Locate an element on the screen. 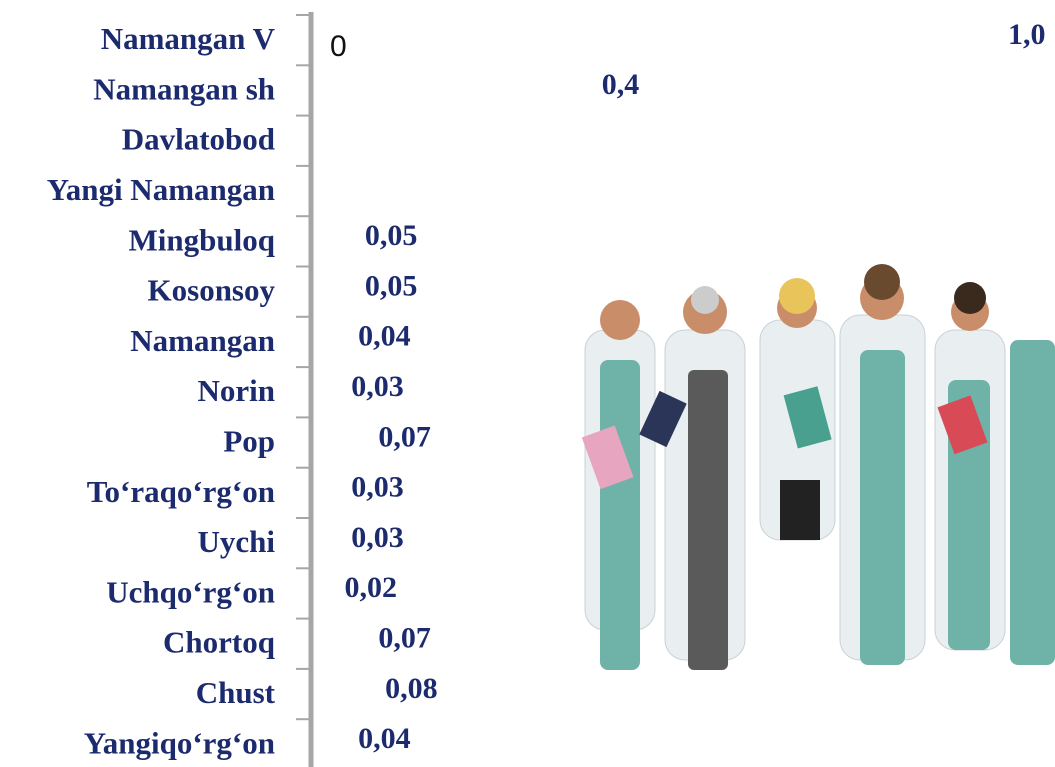 Image resolution: width=1055 pixels, height=767 pixels. y-tick-label: Kosonsoy is located at coordinates (212, 290).